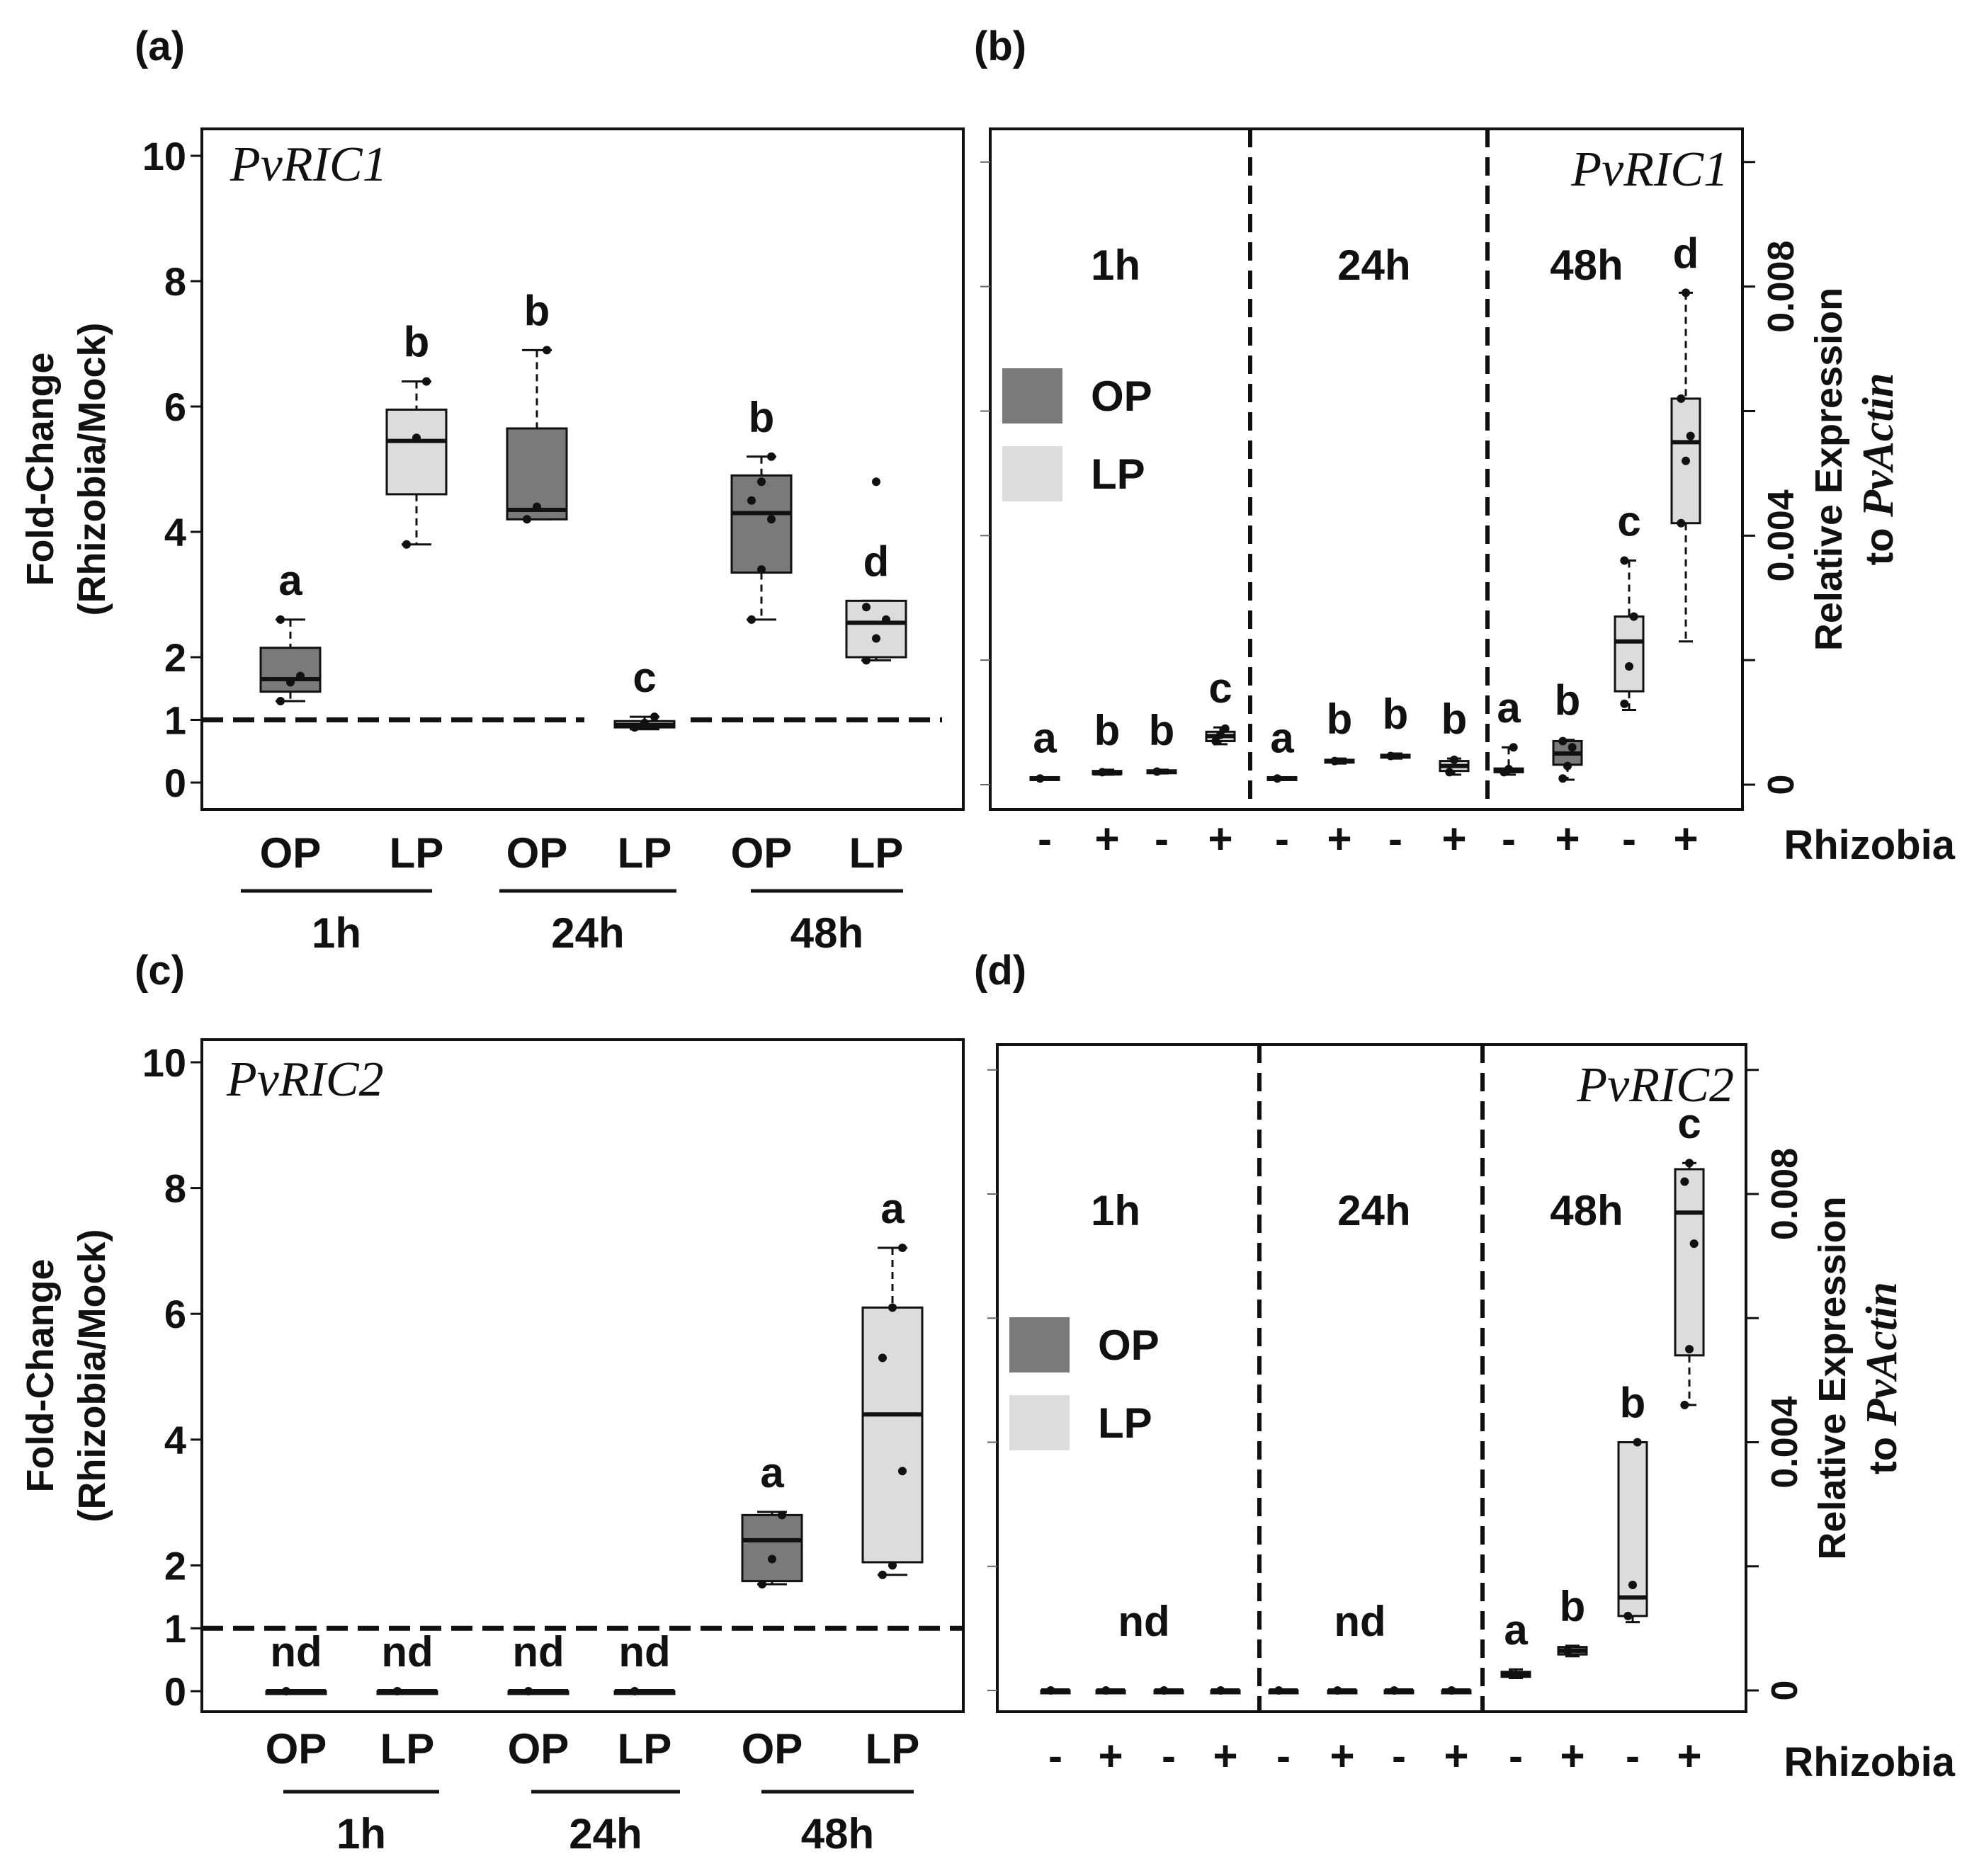  I want to click on box-lp: d, so click(876, 571).